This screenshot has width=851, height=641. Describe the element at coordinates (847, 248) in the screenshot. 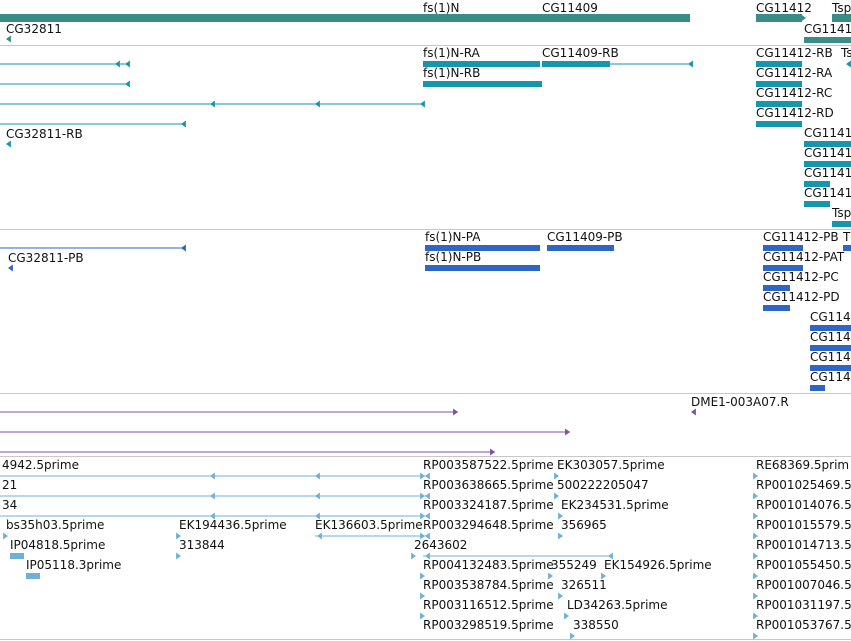

I see `pp-t` at that location.